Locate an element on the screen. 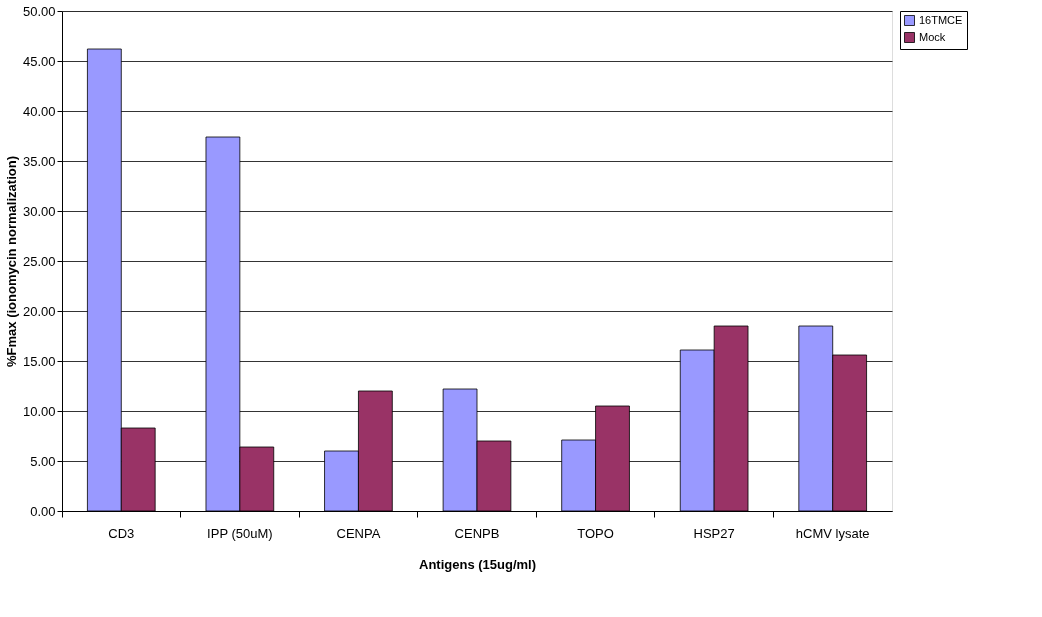  y-tick-label: 0.00 is located at coordinates (43, 511).